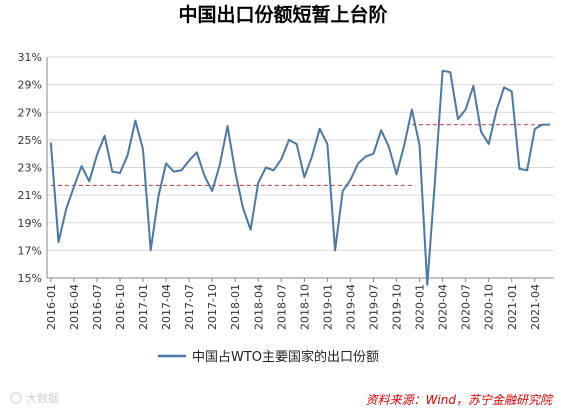  What do you see at coordinates (16, 398) in the screenshot?
I see `watermark-icon` at bounding box center [16, 398].